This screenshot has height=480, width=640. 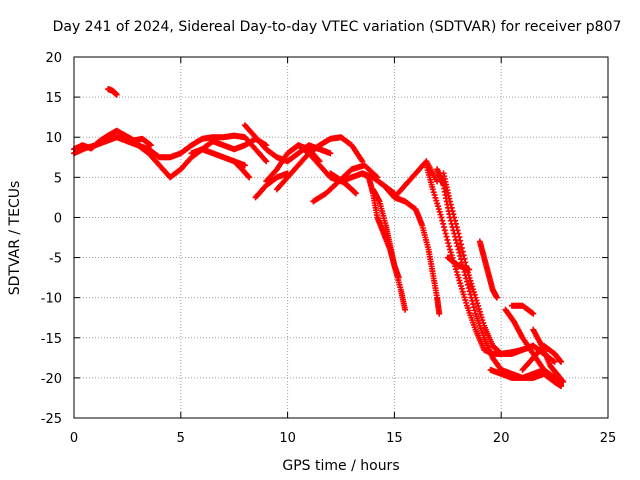 What do you see at coordinates (53, 98) in the screenshot?
I see `y-tick-label: 15` at bounding box center [53, 98].